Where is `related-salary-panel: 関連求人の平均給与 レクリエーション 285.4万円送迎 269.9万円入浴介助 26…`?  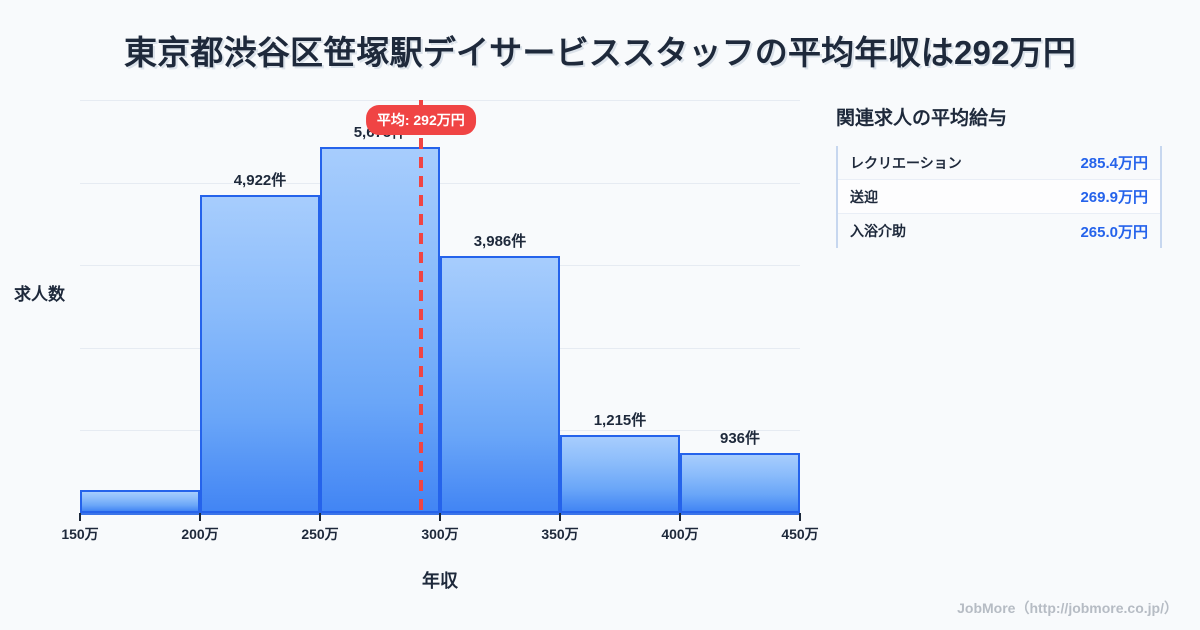
related-salary-panel: 関連求人の平均給与 レクリエーション 285.4万円送迎 269.9万円入浴介助 26… is located at coordinates (1001, 175).